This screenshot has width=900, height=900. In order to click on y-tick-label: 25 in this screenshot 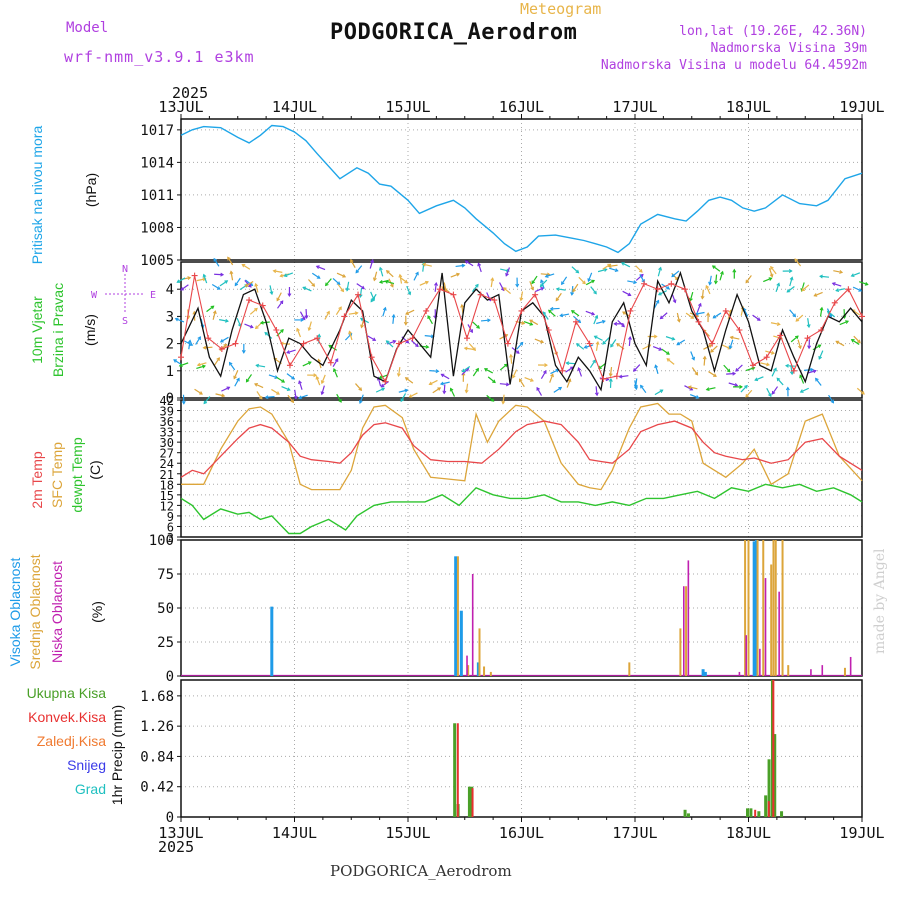, I will do `click(165, 643)`.